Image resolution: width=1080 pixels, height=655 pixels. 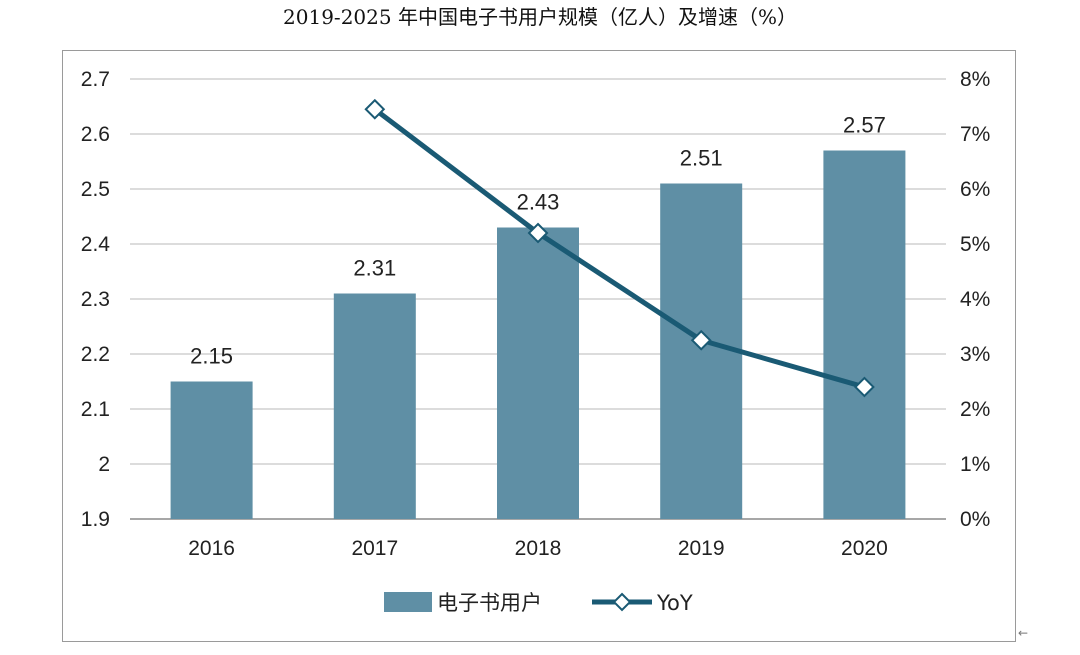 I want to click on y-right-tick-label: 4%, so click(x=975, y=299).